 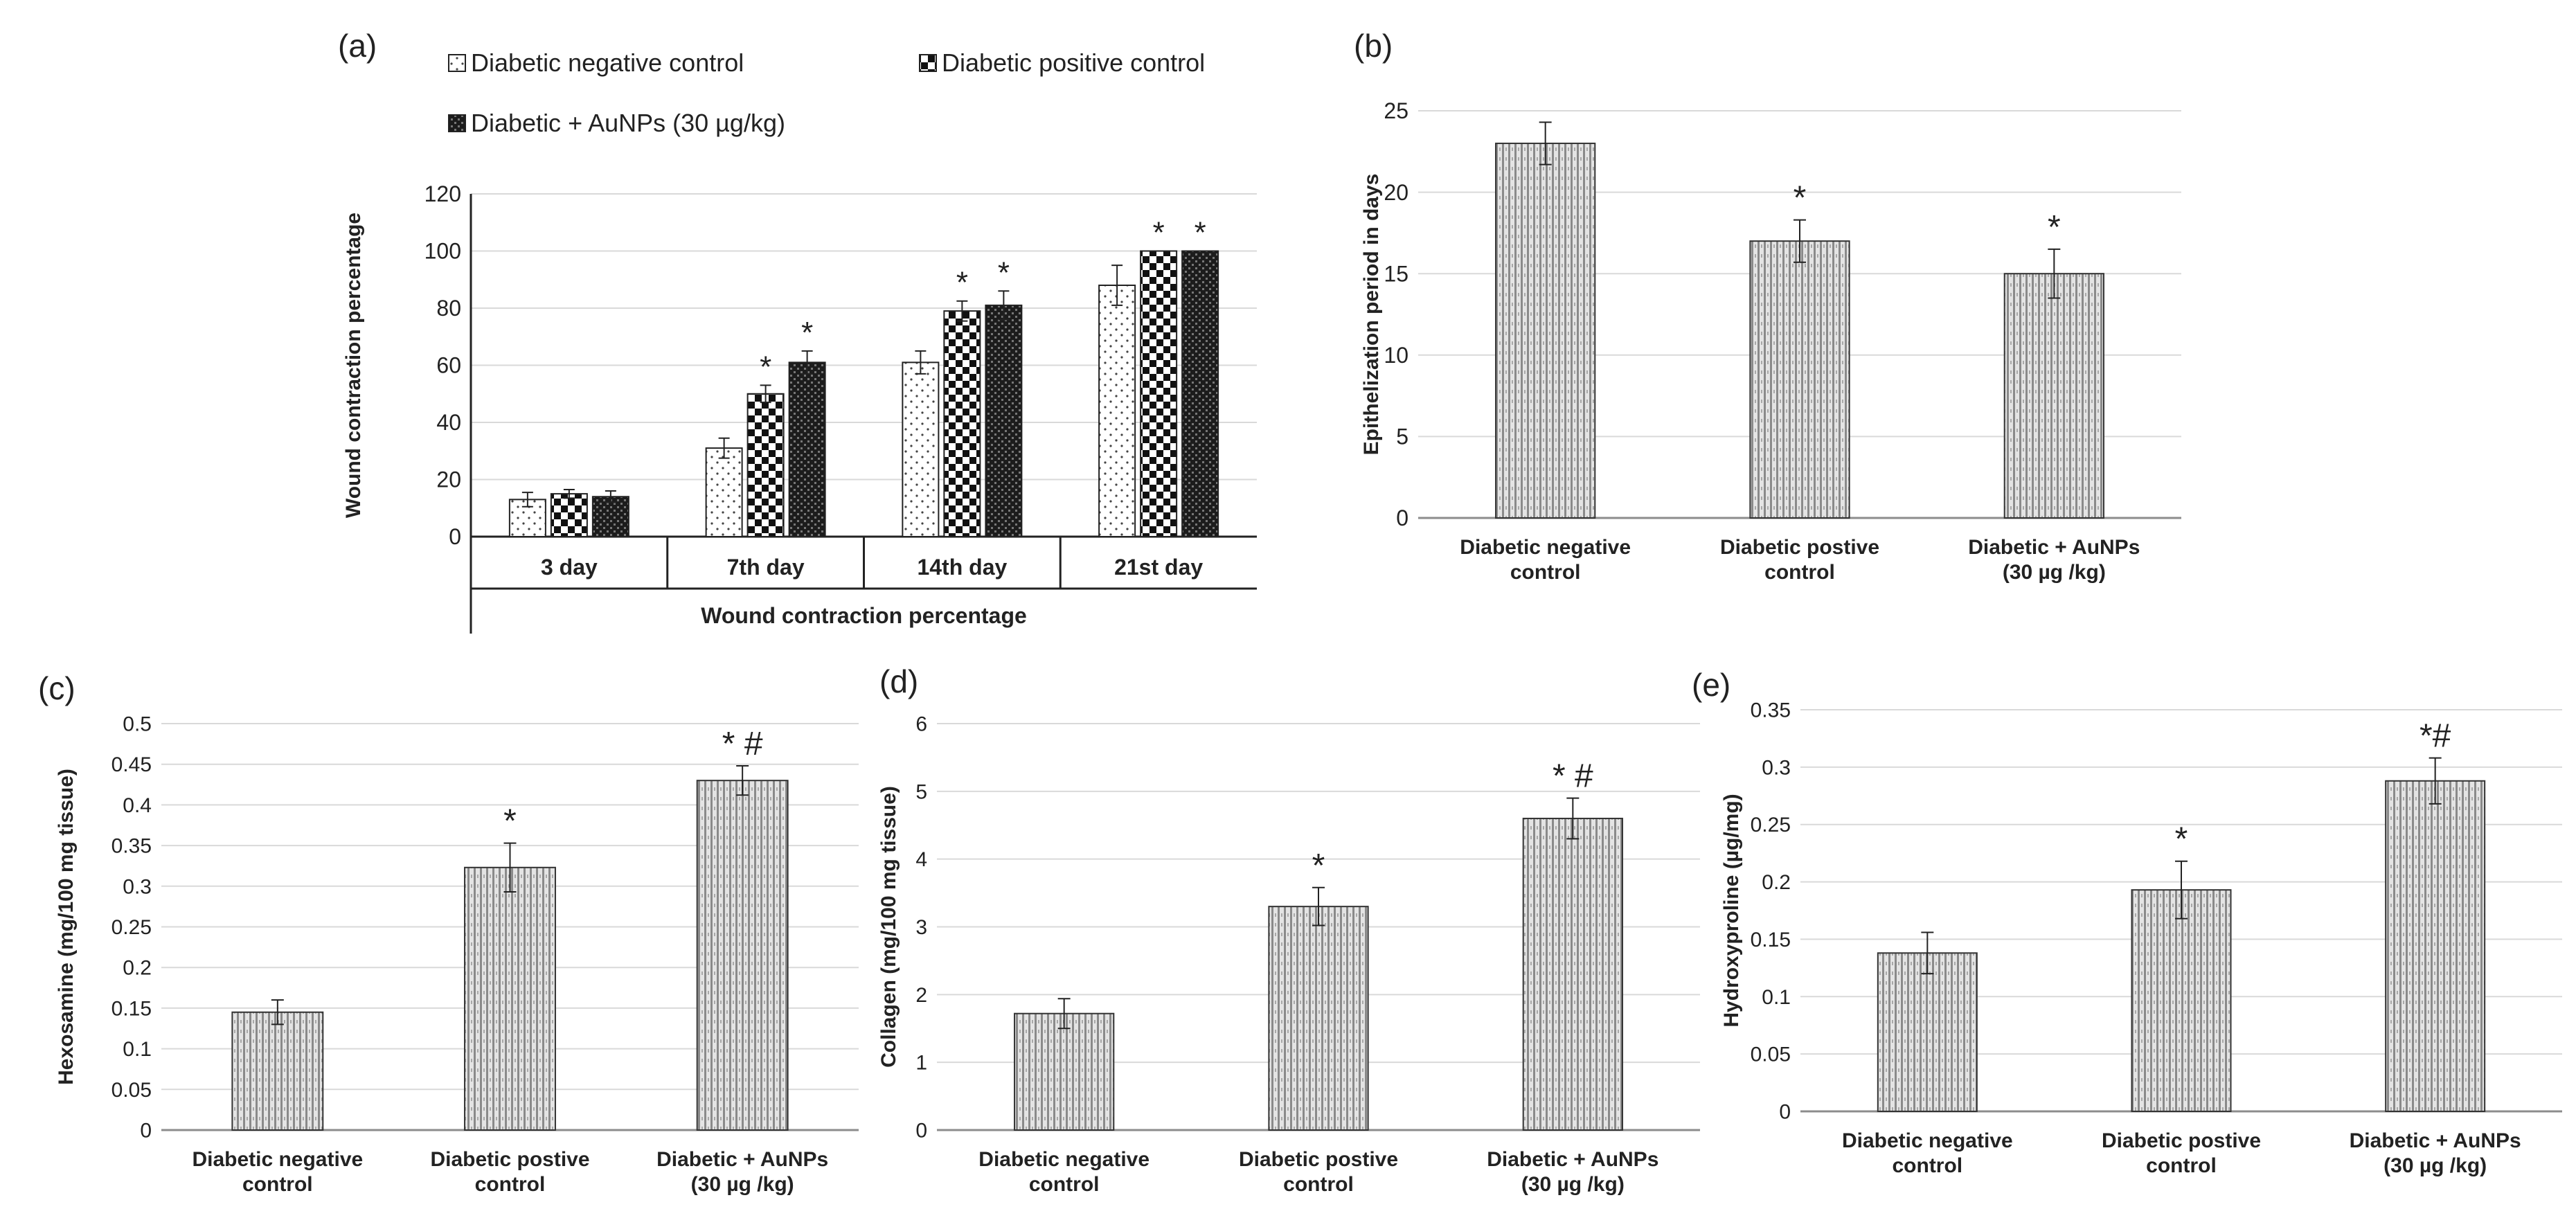 What do you see at coordinates (357, 46) in the screenshot?
I see `panel-label-a: (a)` at bounding box center [357, 46].